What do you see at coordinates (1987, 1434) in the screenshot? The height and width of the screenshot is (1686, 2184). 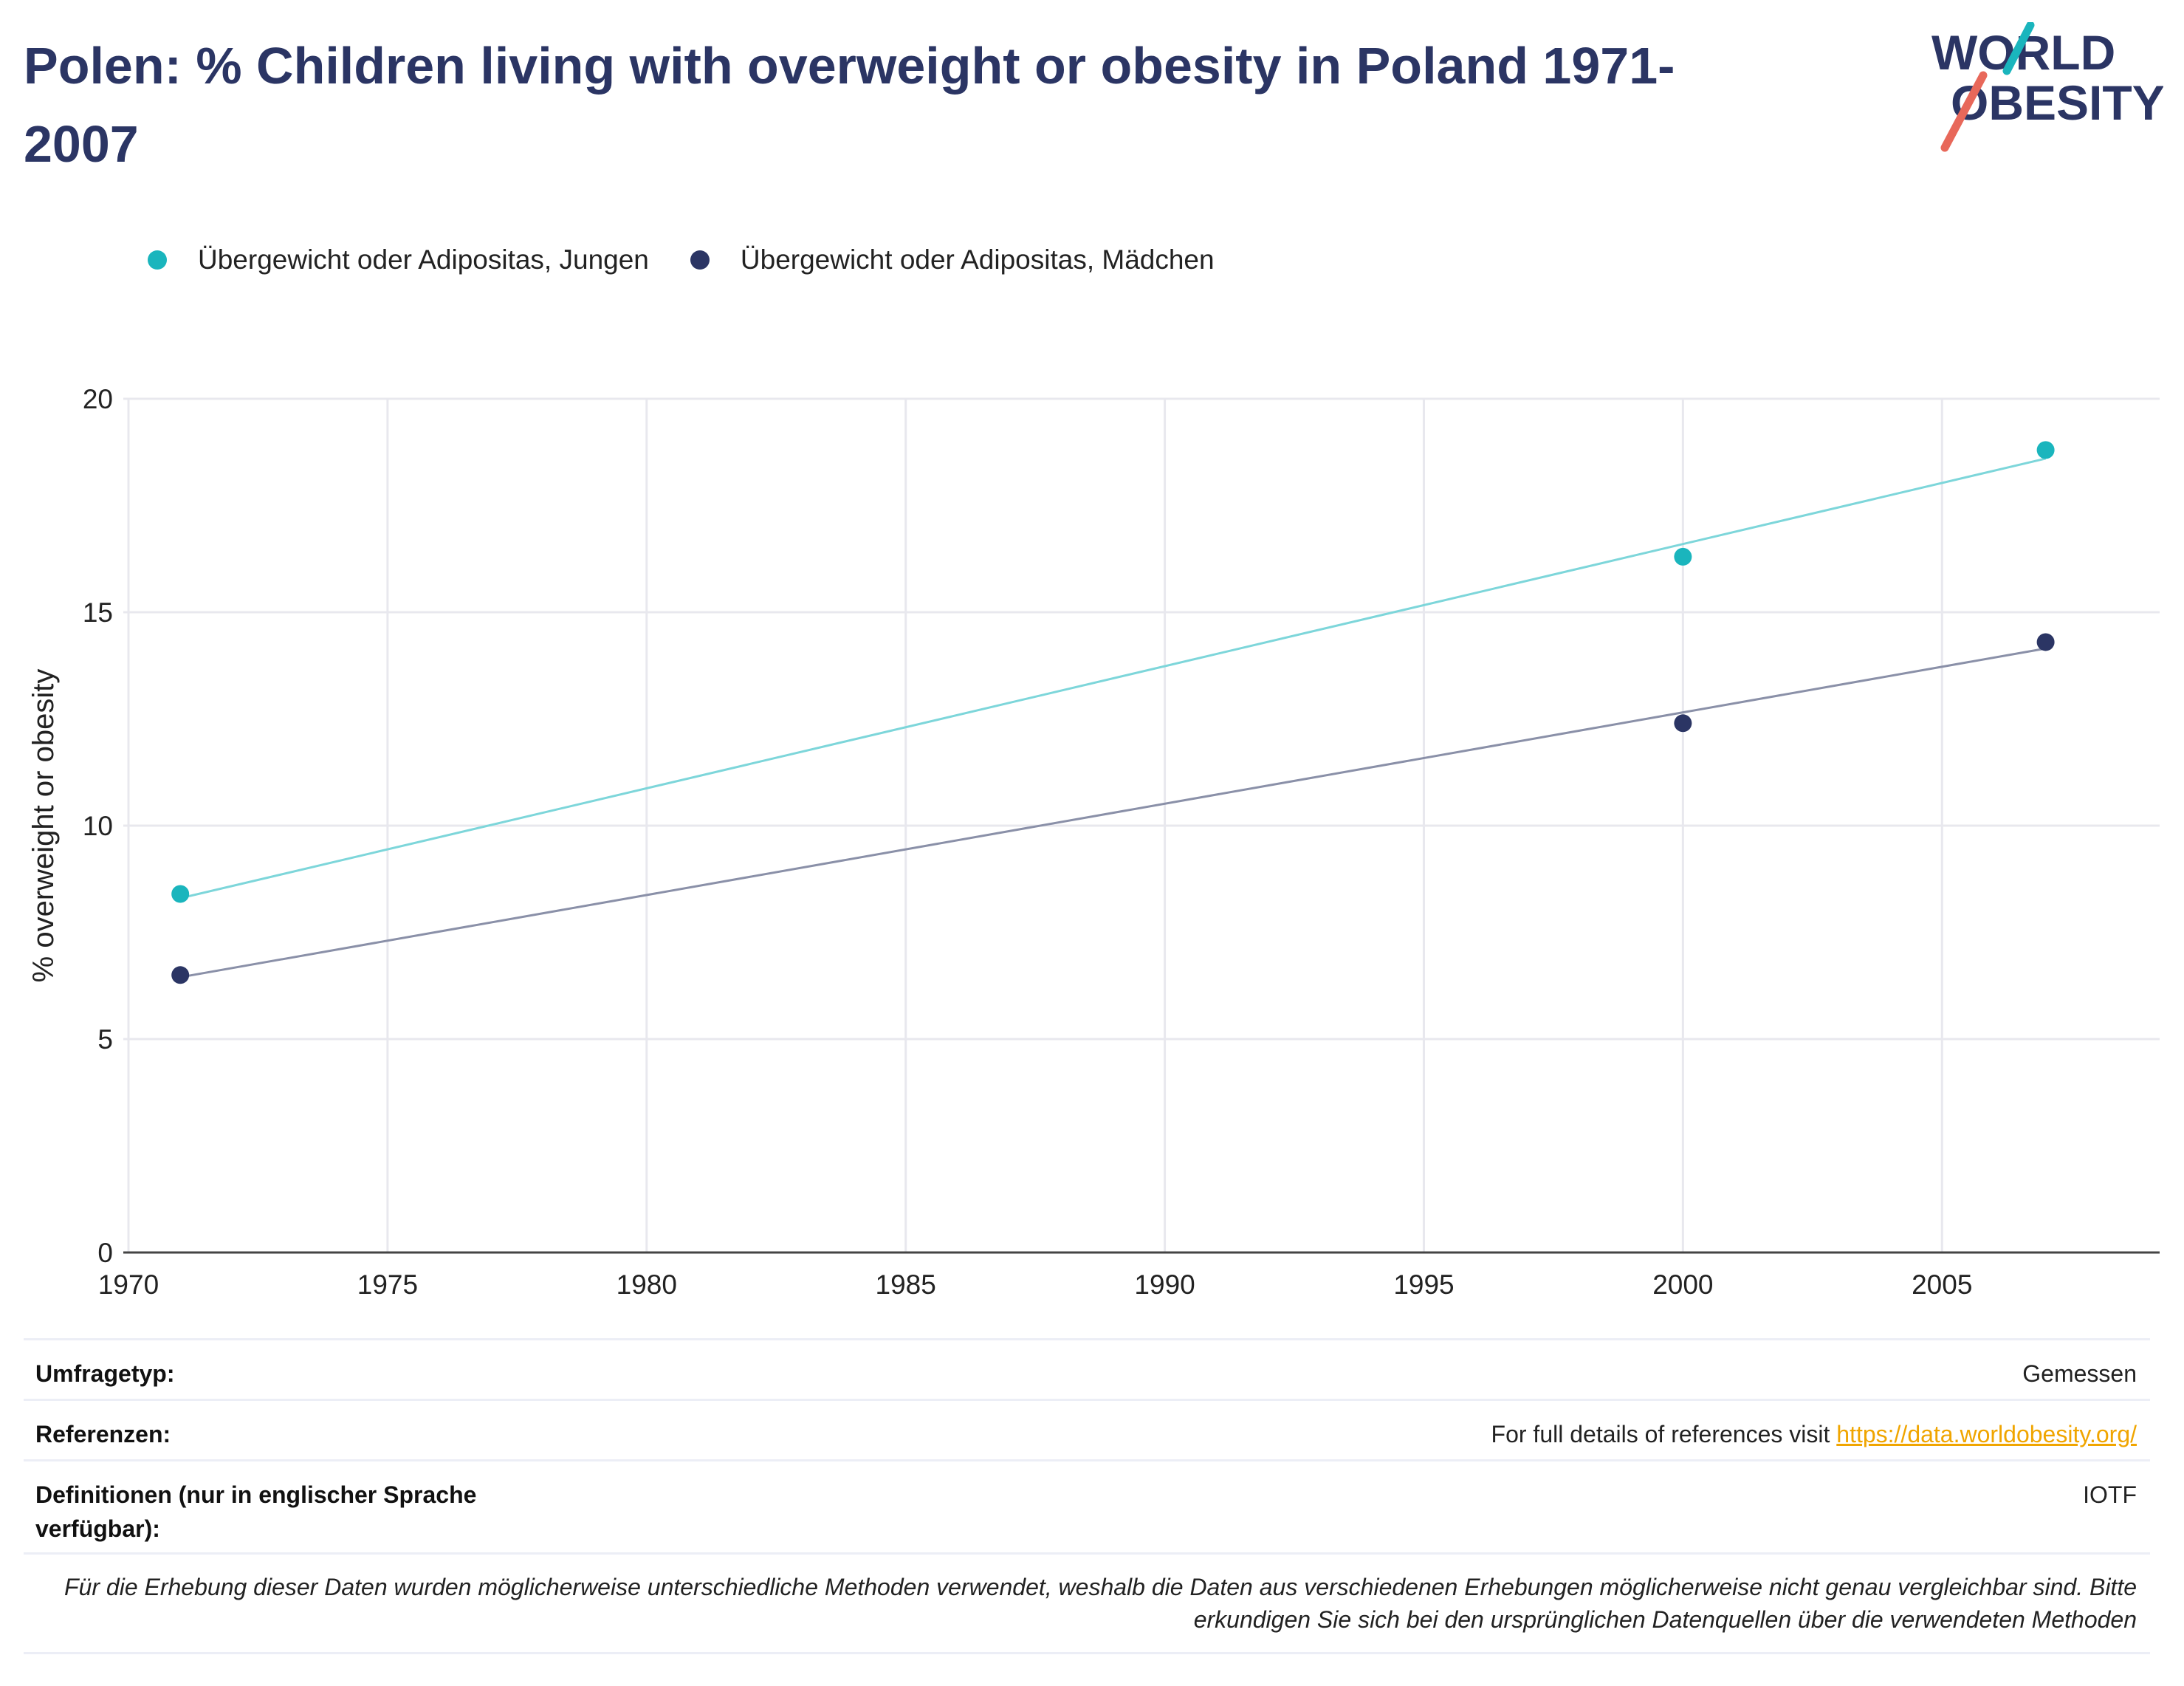 I see `references-link: https://data.worldobesity.org/` at bounding box center [1987, 1434].